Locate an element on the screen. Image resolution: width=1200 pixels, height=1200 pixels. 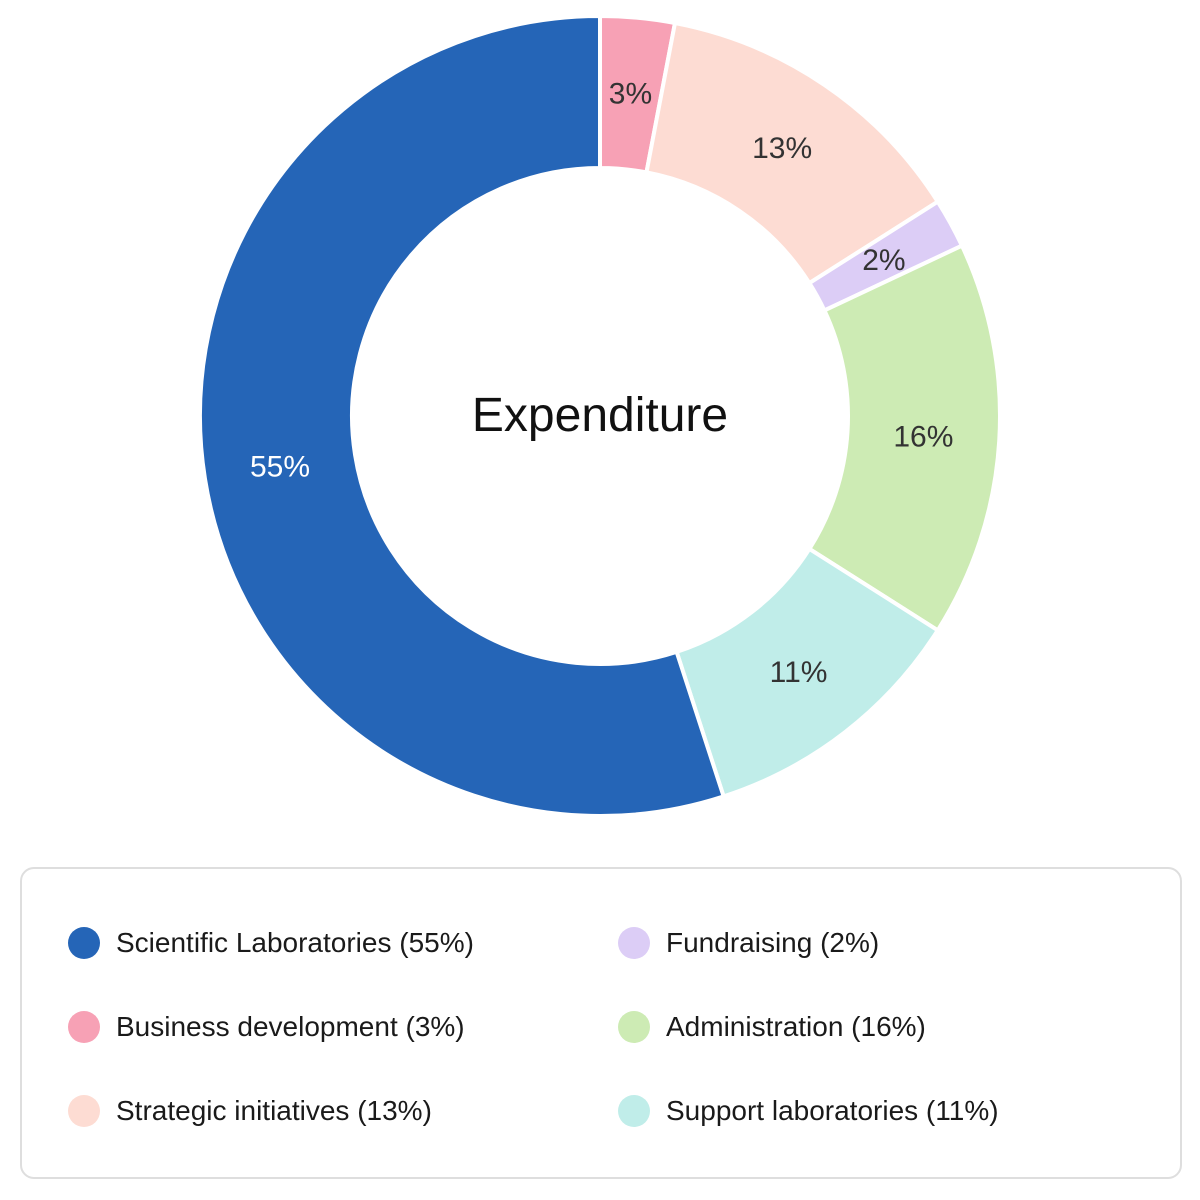
slice-percent-label: 13% is located at coordinates (782, 148).